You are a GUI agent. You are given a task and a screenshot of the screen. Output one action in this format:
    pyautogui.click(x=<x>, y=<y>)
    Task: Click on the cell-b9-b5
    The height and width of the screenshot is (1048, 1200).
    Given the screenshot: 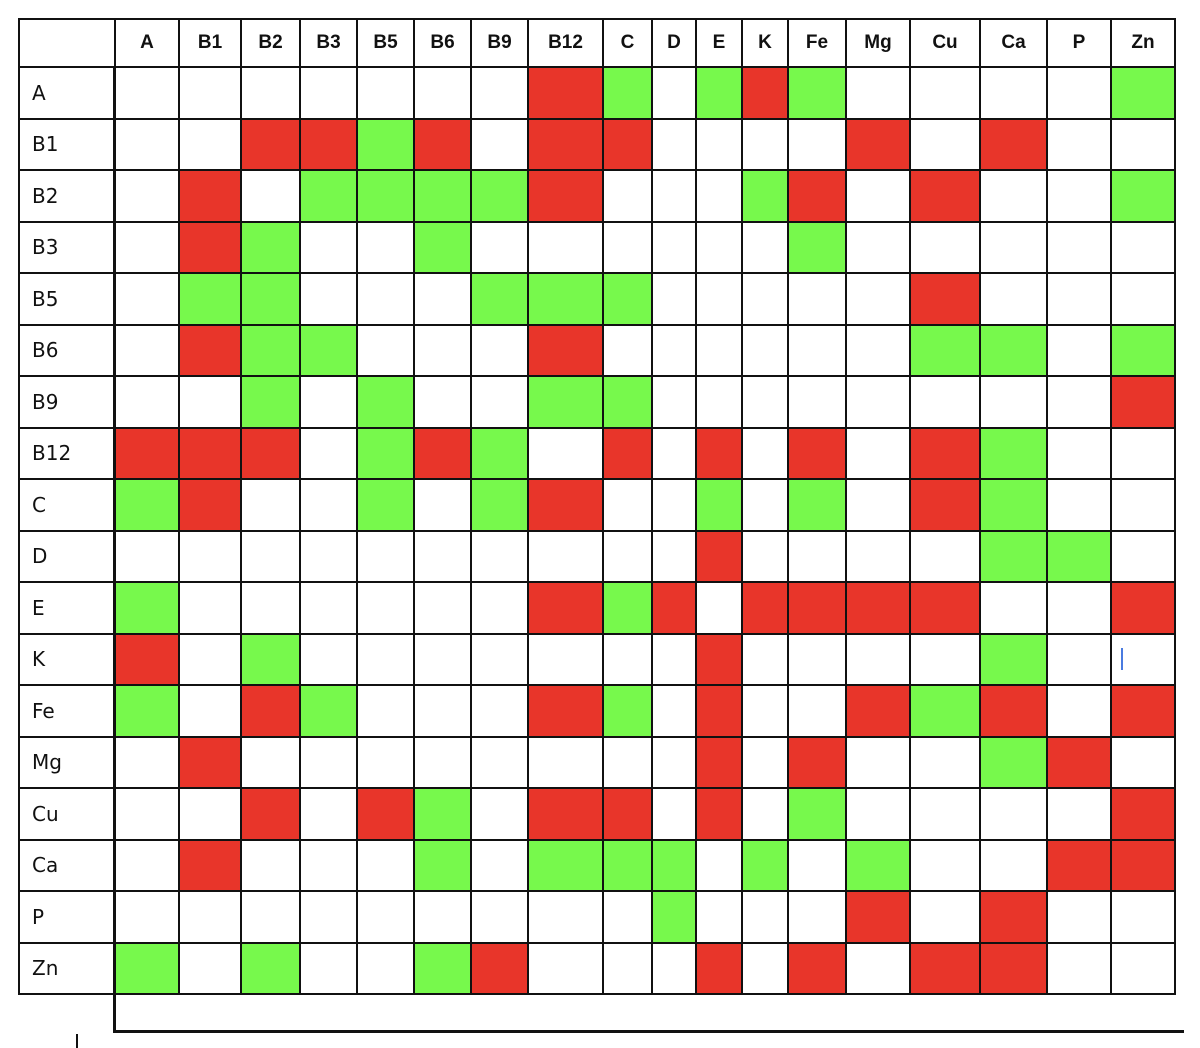 What is the action you would take?
    pyautogui.click(x=385, y=402)
    